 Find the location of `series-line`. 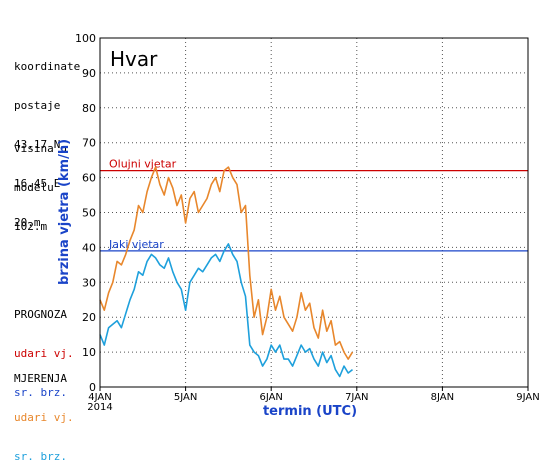

series-line is located at coordinates (226, 310).